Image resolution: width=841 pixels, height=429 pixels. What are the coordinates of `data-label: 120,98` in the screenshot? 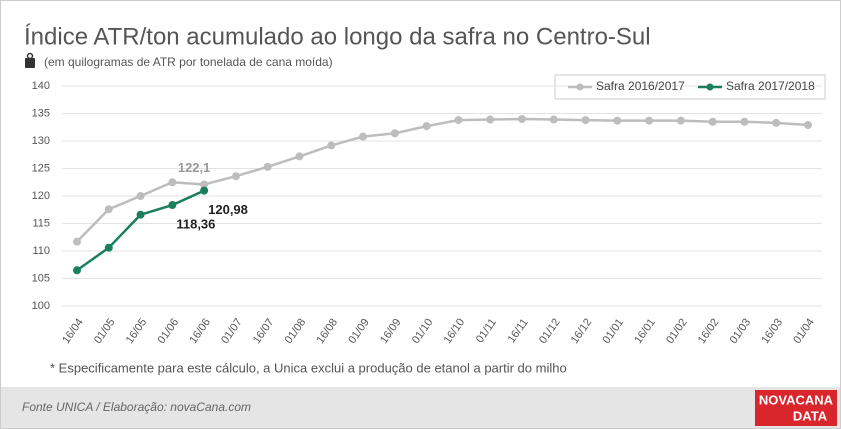 It's located at (228, 209).